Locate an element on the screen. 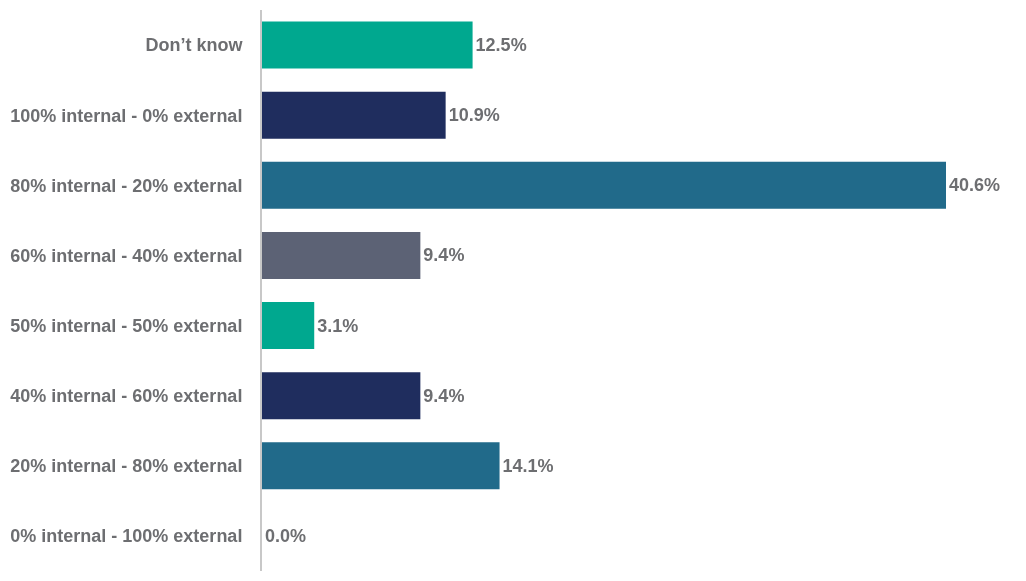 Image resolution: width=1026 pixels, height=581 pixels. data-label: 3.1% is located at coordinates (338, 325).